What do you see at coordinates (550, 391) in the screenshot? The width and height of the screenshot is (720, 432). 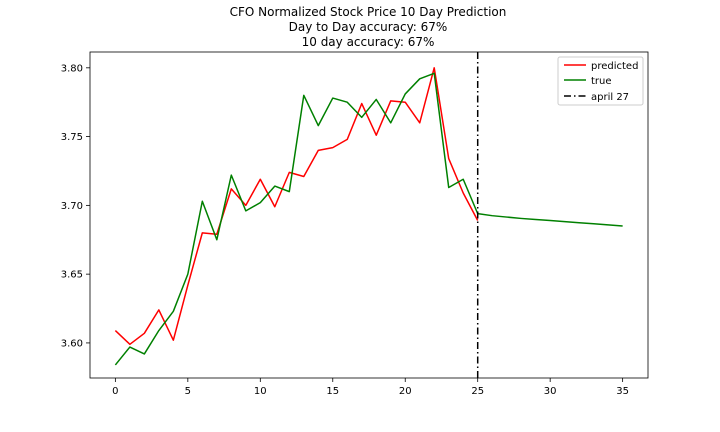 I see `x-tick-label: 30` at bounding box center [550, 391].